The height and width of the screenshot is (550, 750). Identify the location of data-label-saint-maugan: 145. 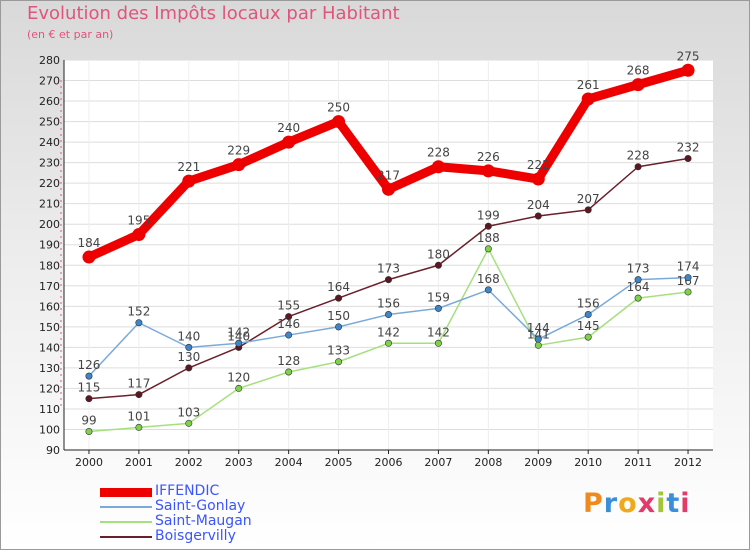
(588, 326).